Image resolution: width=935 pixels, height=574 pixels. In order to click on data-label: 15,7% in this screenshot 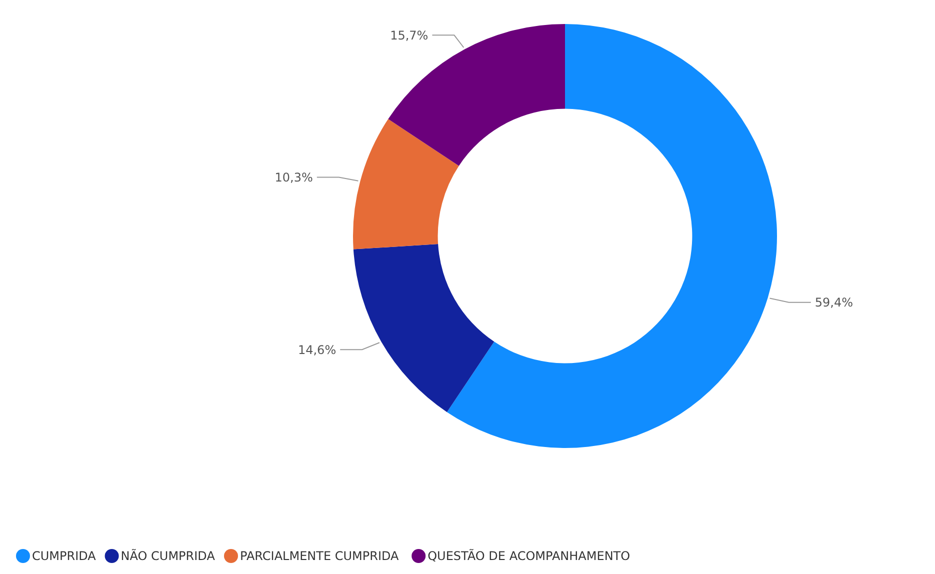, I will do `click(409, 35)`.